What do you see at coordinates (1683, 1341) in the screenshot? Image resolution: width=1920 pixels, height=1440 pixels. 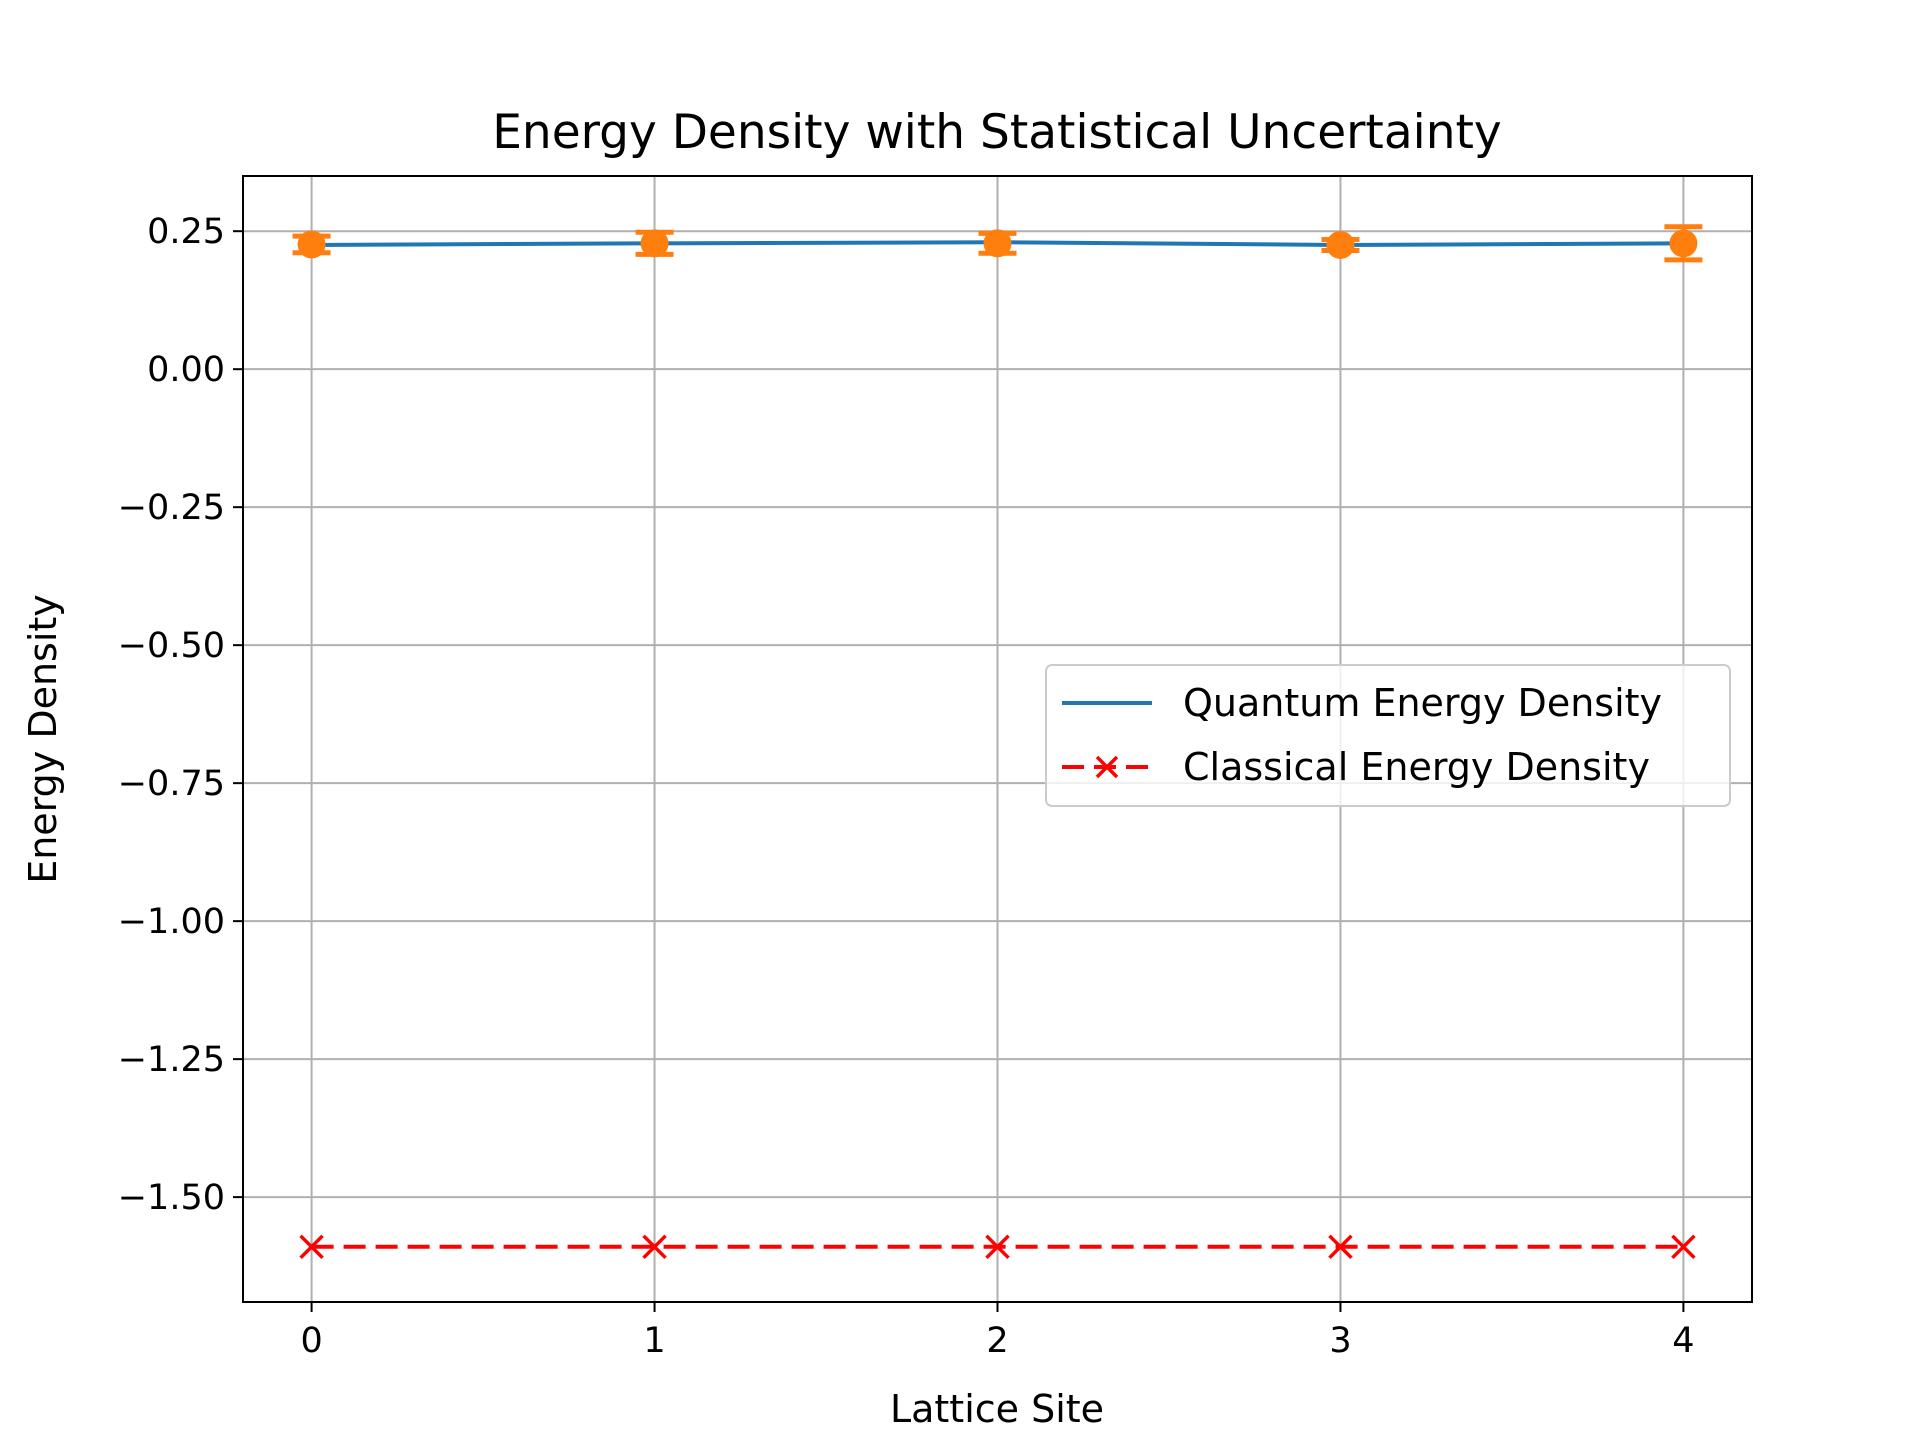 I see `x-tick-label: 4` at bounding box center [1683, 1341].